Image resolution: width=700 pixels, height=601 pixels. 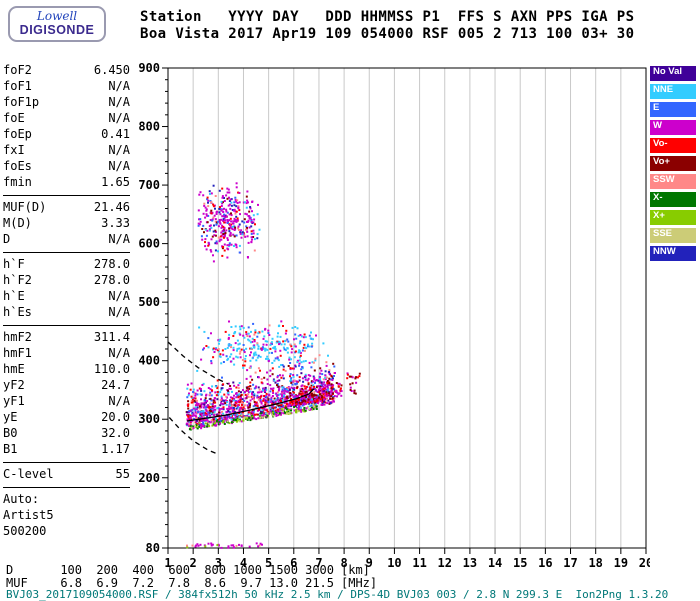 I want to click on param-label: B0, so click(x=10, y=433).